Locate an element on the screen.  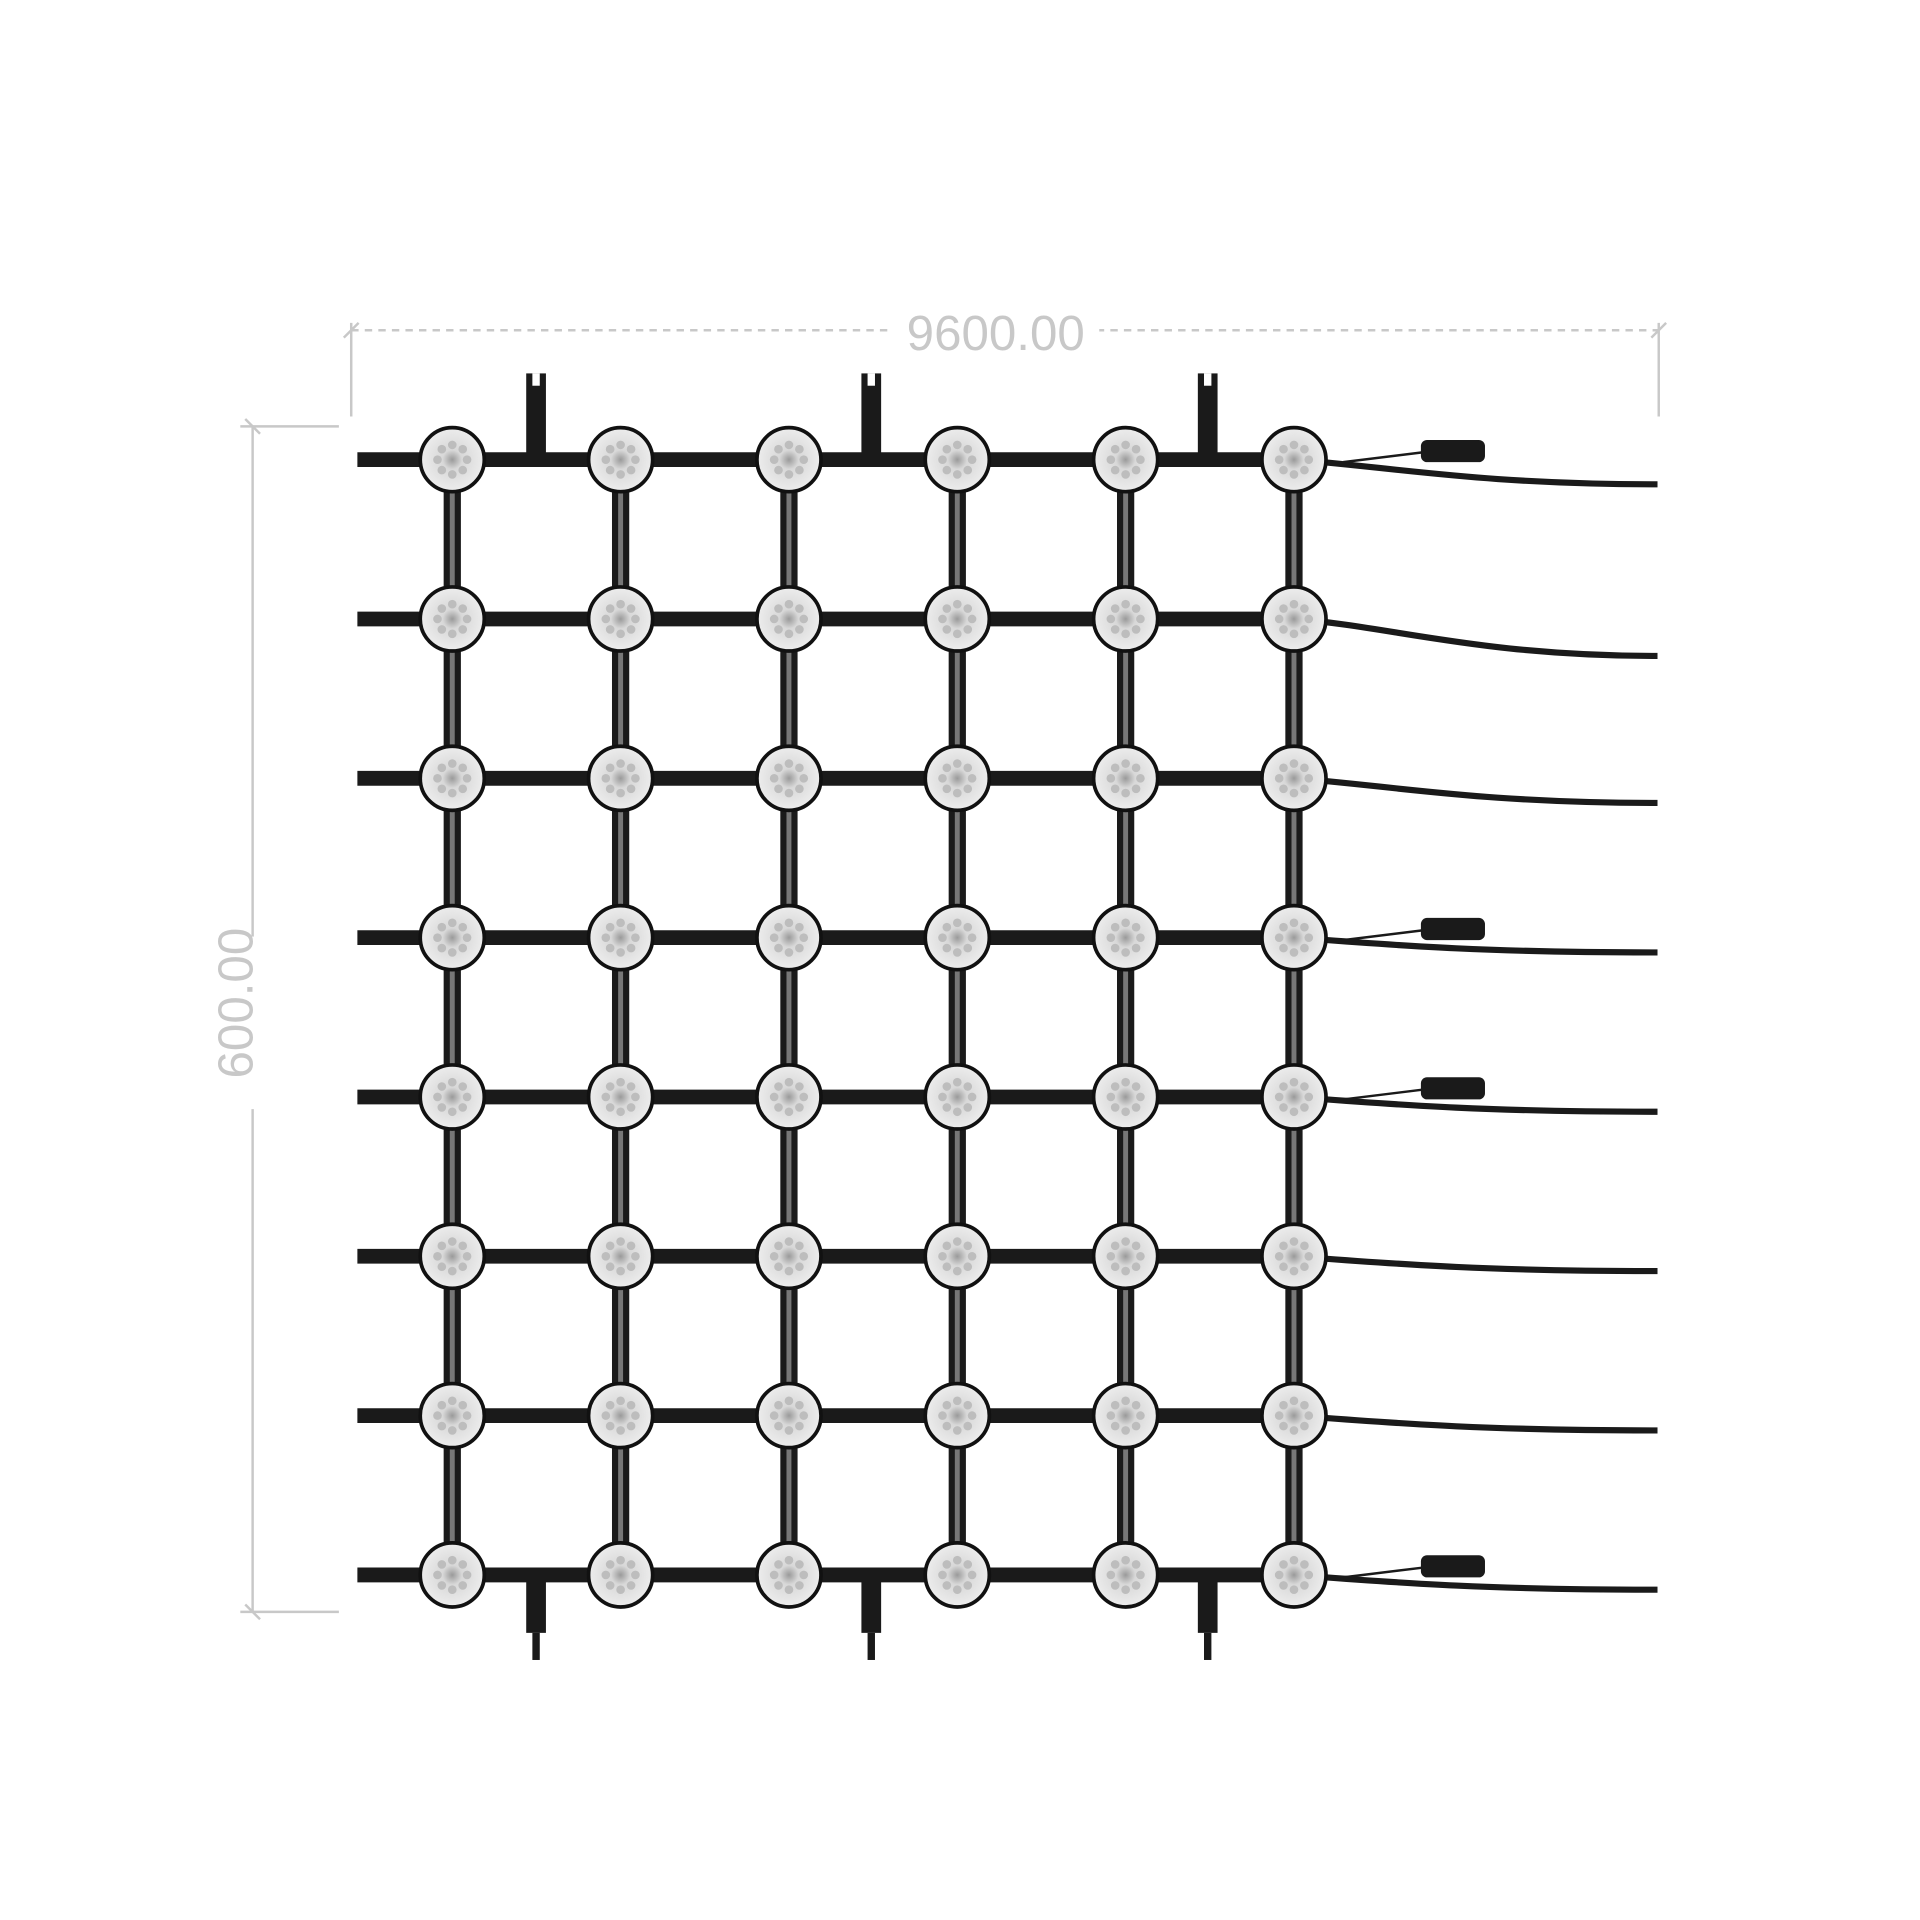
width-label: 9600.00 is located at coordinates (996, 333).